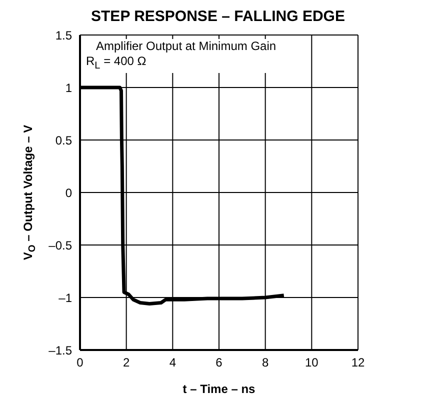 This screenshot has height=419, width=438. Describe the element at coordinates (63, 140) in the screenshot. I see `y-tick-label: 0.5` at that location.